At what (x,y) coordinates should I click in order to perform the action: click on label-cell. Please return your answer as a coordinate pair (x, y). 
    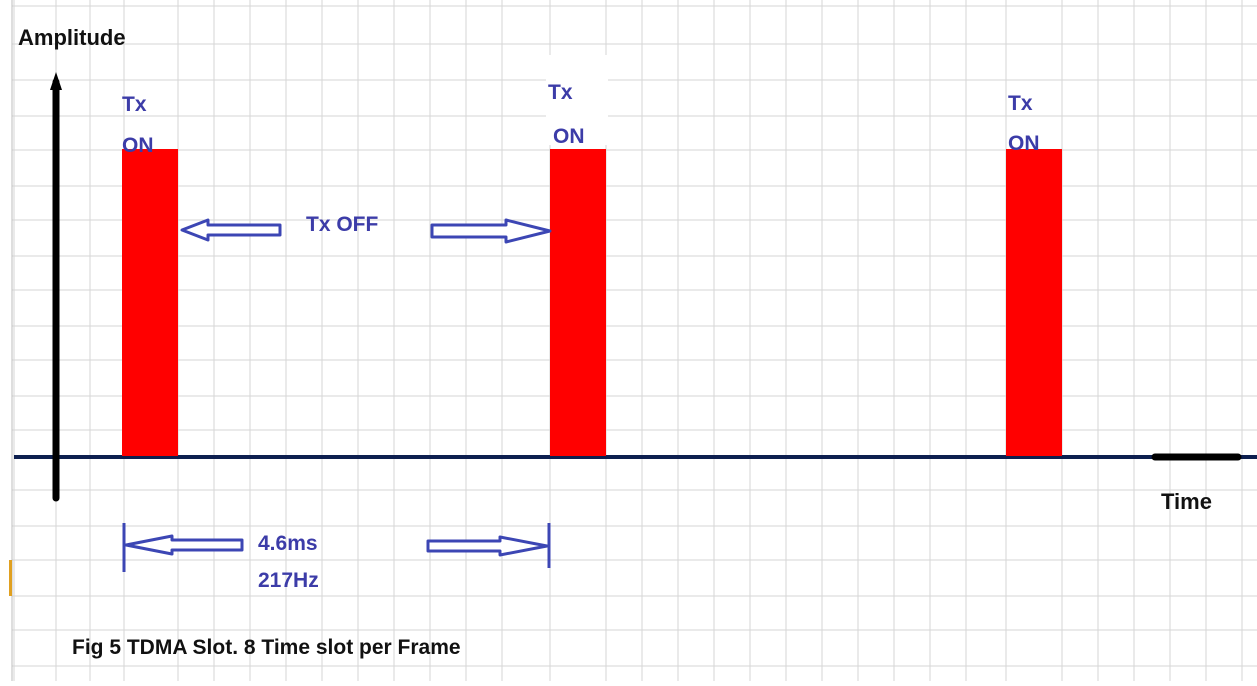
    Looking at the image, I should click on (577, 100).